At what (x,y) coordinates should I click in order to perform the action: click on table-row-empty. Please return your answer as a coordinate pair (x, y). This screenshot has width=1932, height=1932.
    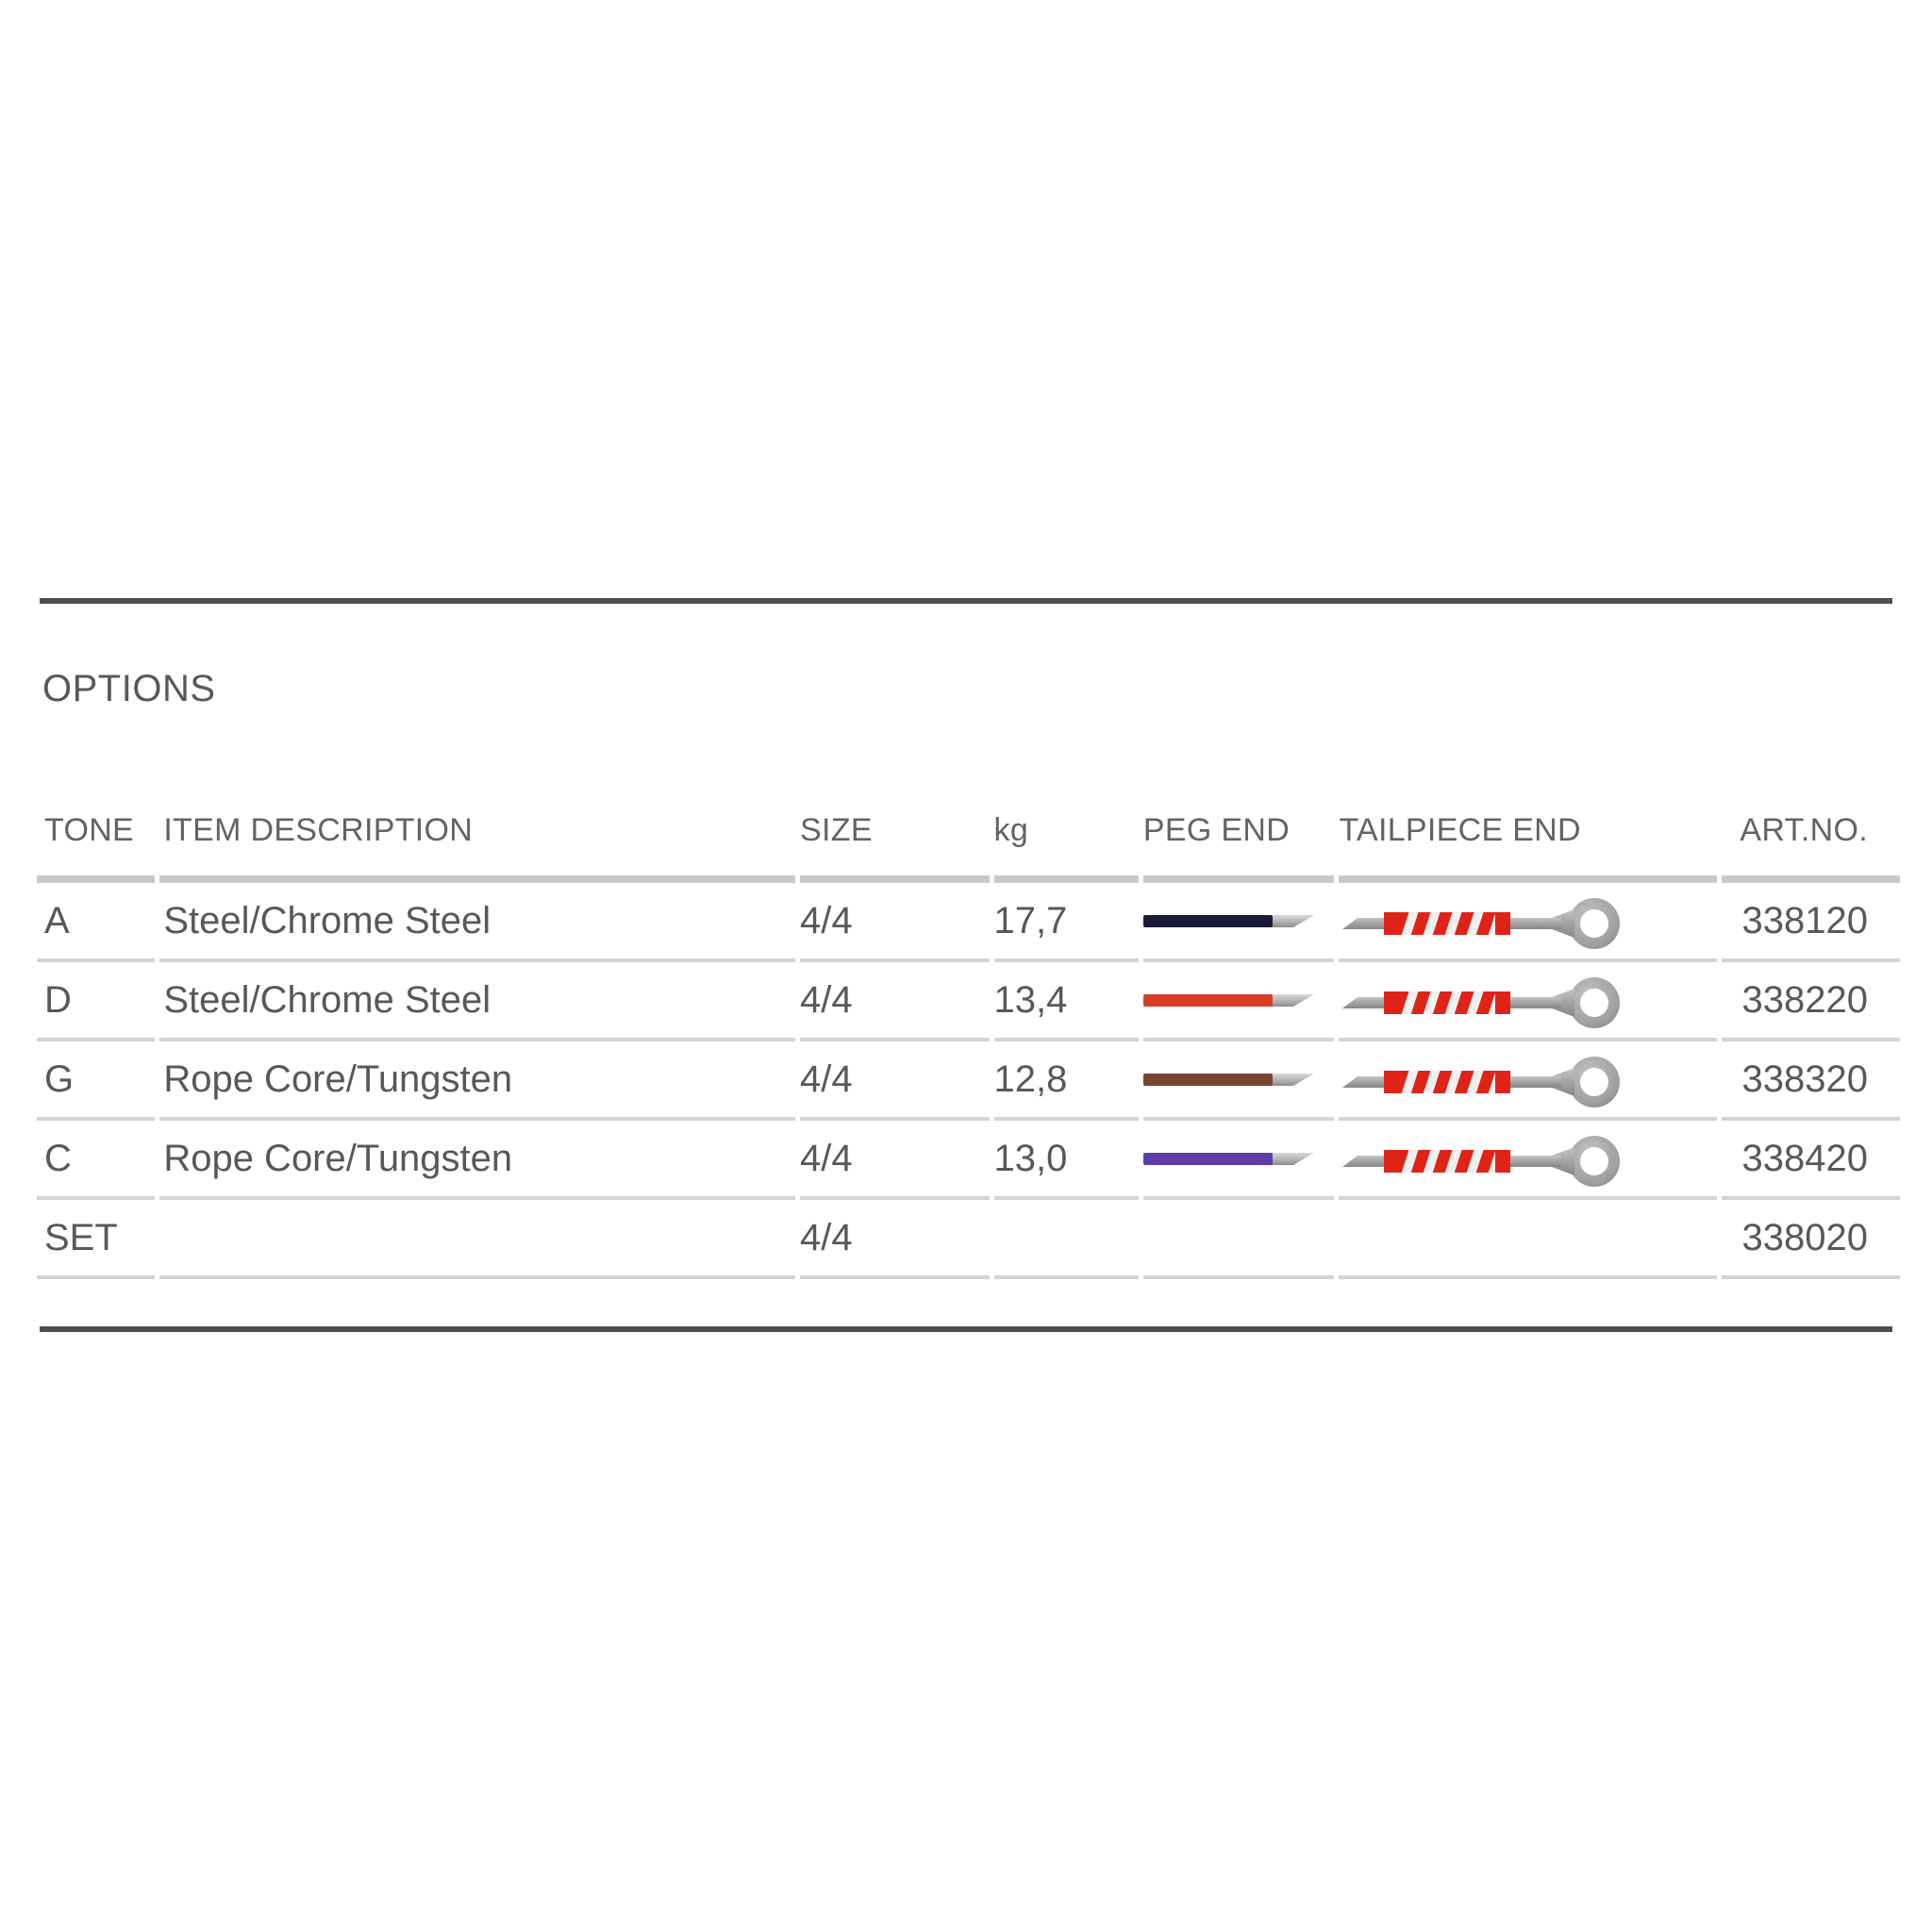
    Looking at the image, I should click on (969, 1319).